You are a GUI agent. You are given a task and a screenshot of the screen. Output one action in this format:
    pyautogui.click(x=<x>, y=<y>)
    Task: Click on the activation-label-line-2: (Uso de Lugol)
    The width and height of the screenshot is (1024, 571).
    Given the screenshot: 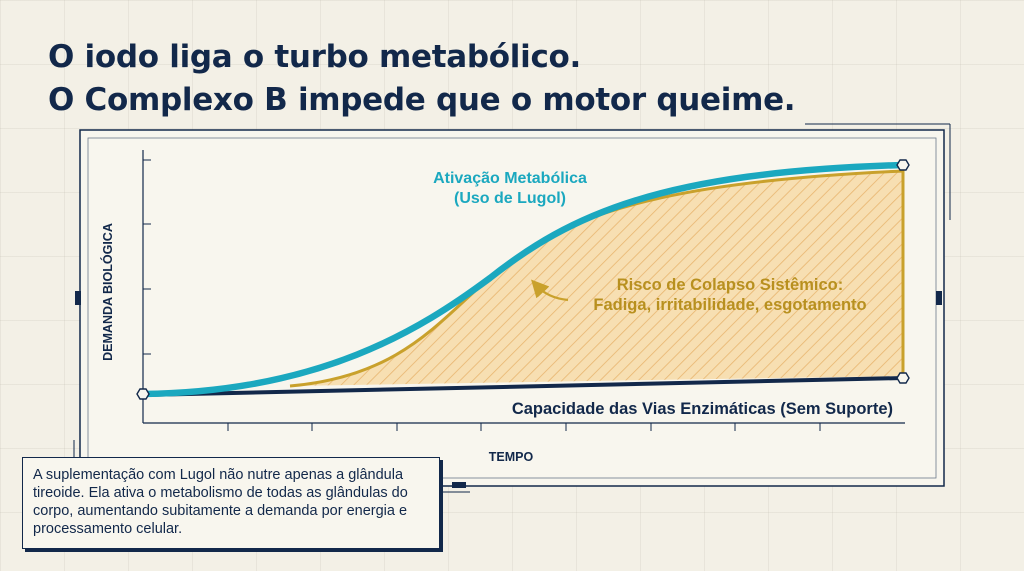 What is the action you would take?
    pyautogui.click(x=510, y=198)
    